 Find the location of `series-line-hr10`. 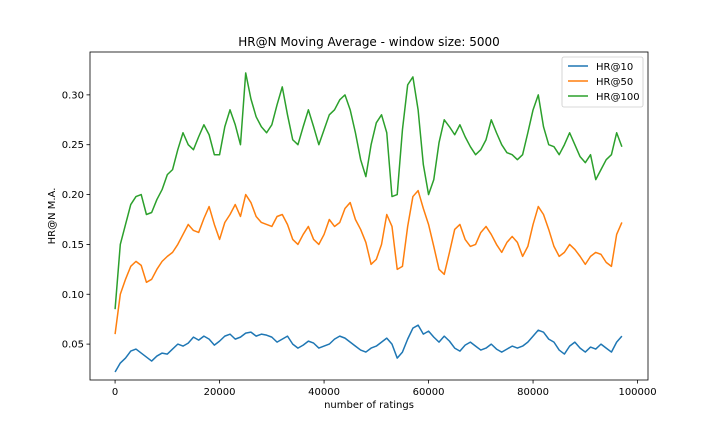

series-line-hr10 is located at coordinates (368, 348).